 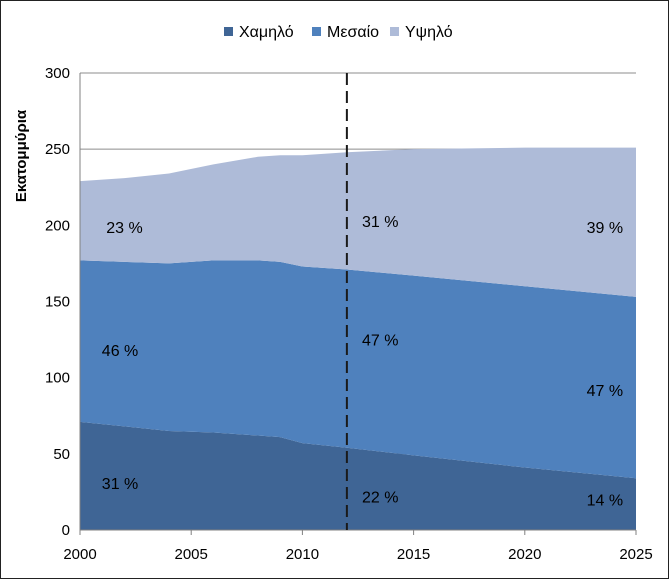 I want to click on legend: Χαμηλό Μεσαίο Υψηλό, so click(x=338, y=32).